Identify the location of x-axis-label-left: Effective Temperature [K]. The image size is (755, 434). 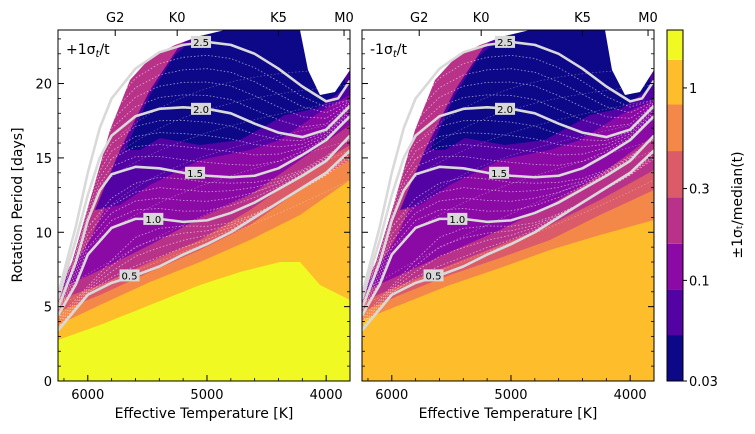
(204, 414).